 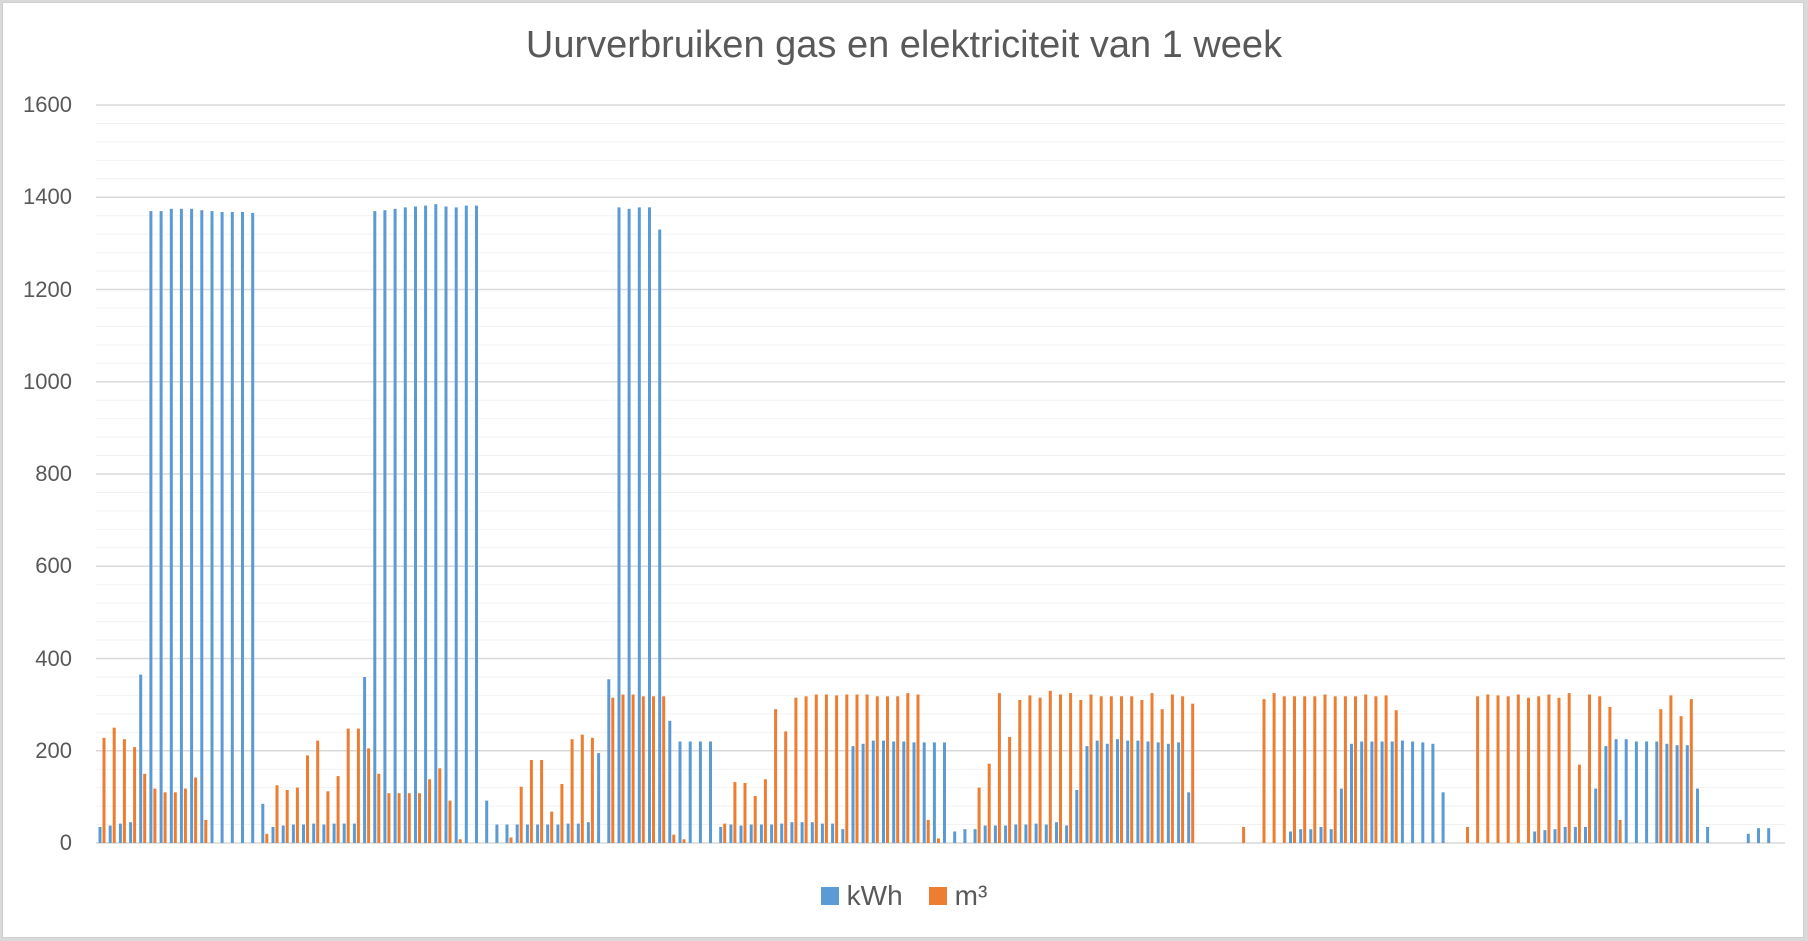 I want to click on legend-item-m3: m³, so click(x=958, y=896).